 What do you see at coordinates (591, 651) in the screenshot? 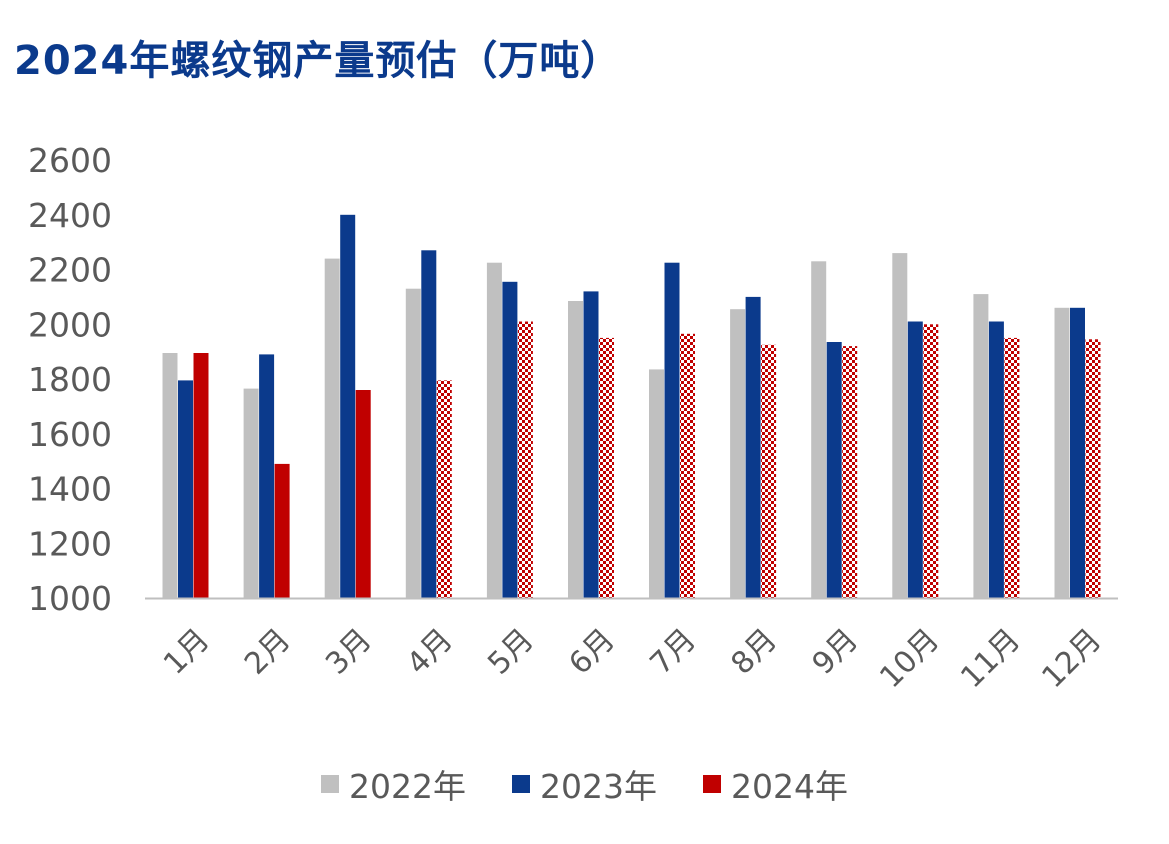
I see `x-tick-label: 6月` at bounding box center [591, 651].